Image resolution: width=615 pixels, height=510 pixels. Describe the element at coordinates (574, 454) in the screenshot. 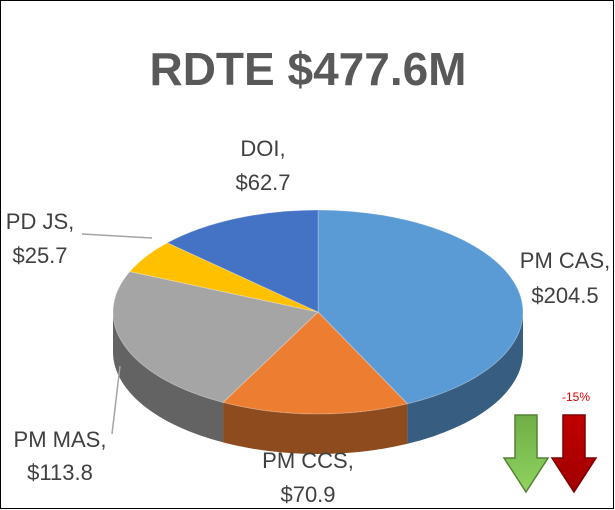

I see `red-arrow` at that location.